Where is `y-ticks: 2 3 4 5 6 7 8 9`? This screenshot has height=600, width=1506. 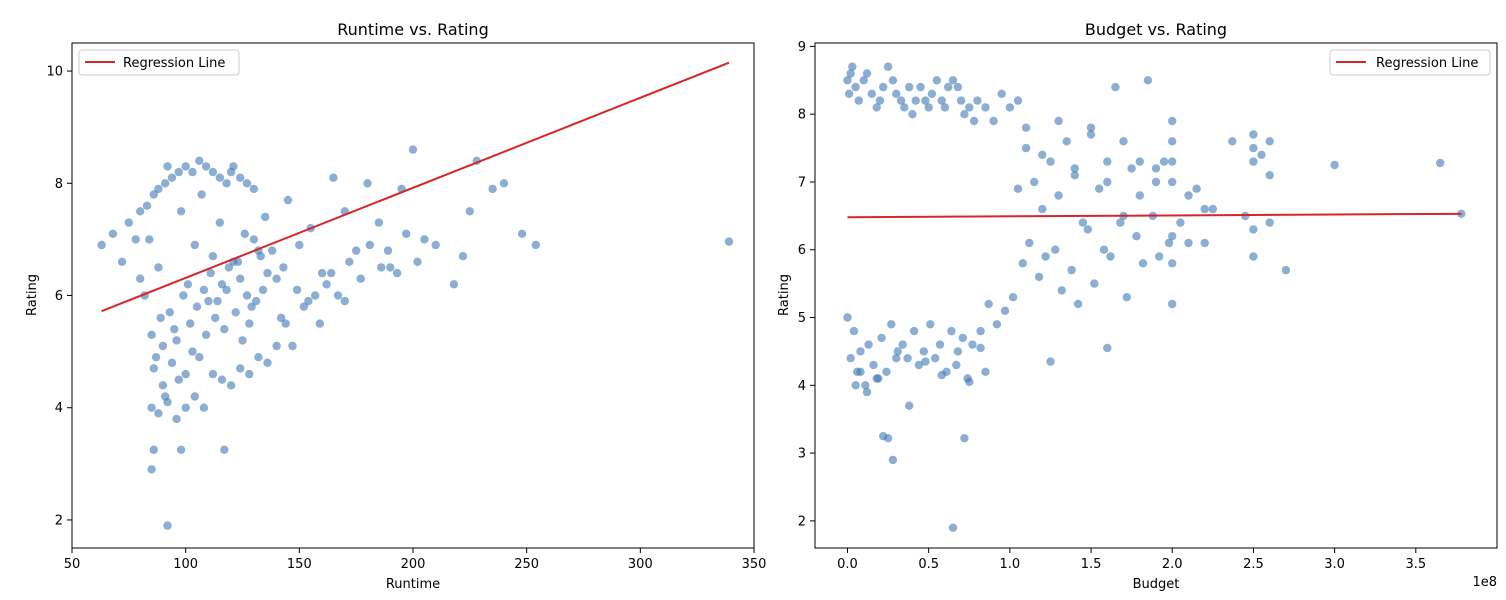 y-ticks: 2 3 4 5 6 7 8 9 is located at coordinates (806, 284).